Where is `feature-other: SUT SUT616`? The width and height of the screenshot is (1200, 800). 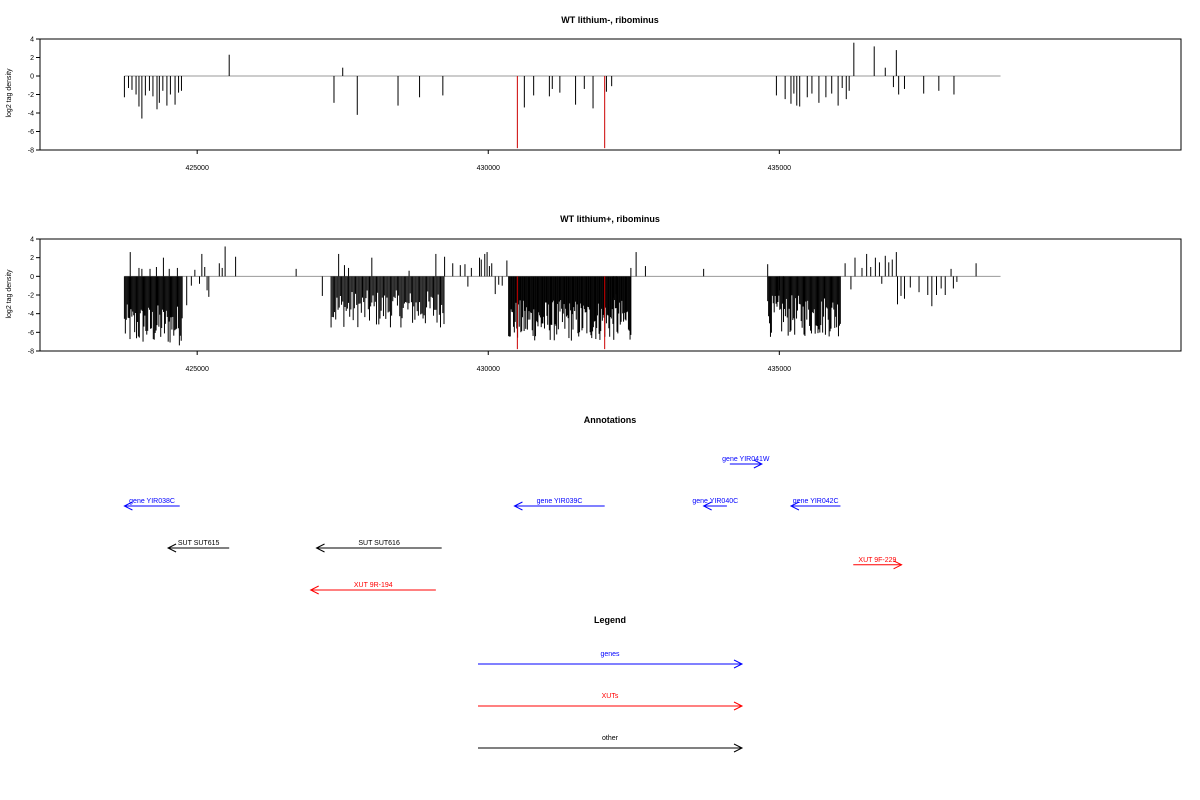
feature-other: SUT SUT616 is located at coordinates (378, 546).